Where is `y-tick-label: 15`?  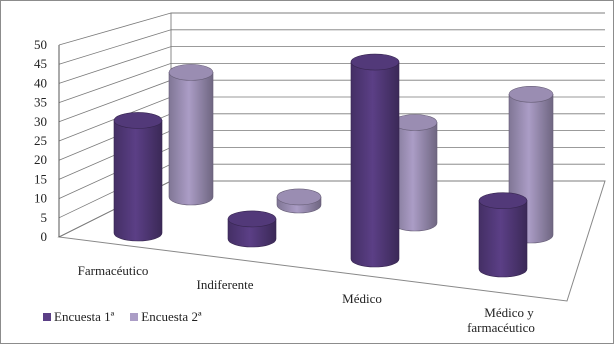 y-tick-label: 15 is located at coordinates (40, 178).